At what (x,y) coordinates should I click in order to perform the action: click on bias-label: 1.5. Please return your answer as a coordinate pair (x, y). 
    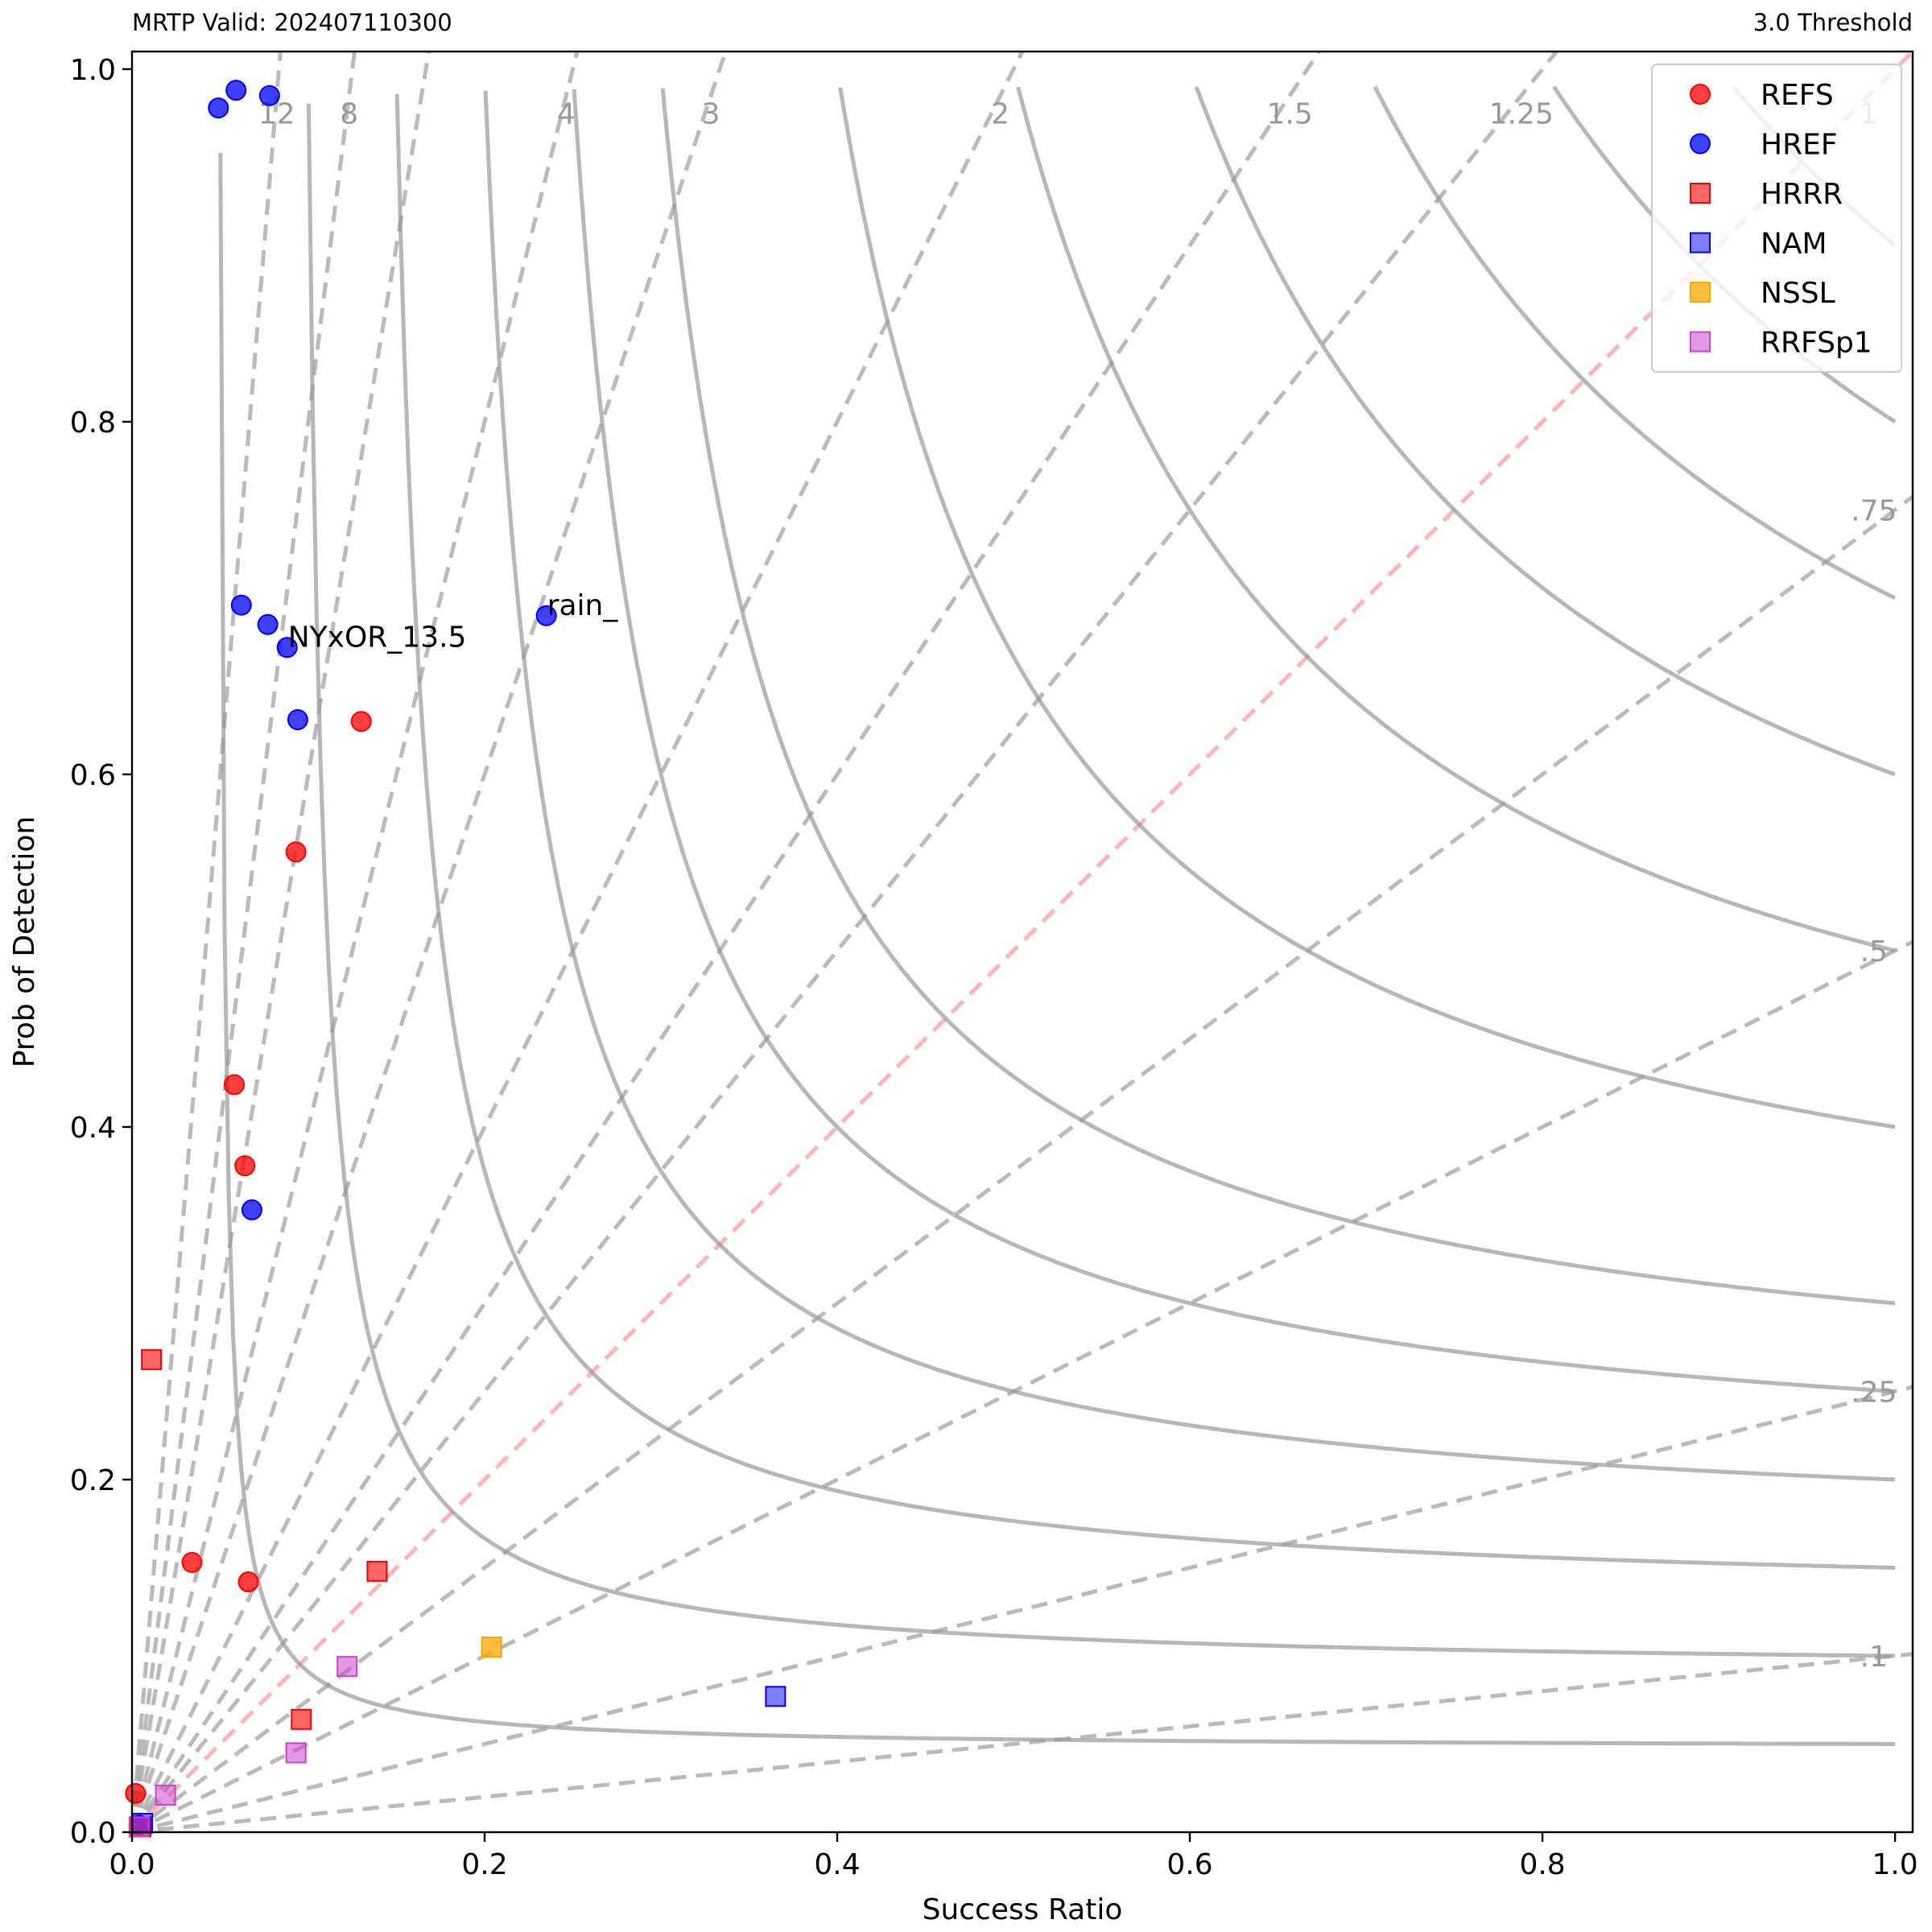
    Looking at the image, I should click on (1290, 114).